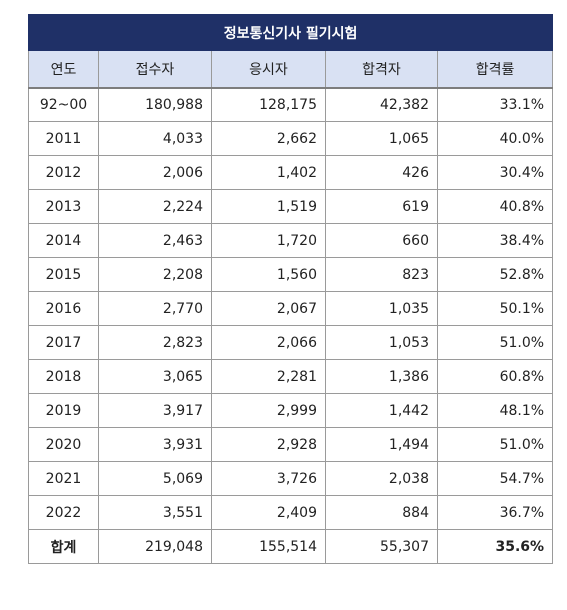 Image resolution: width=567 pixels, height=610 pixels. Describe the element at coordinates (155, 512) in the screenshot. I see `cell-applicants: 3,551` at that location.